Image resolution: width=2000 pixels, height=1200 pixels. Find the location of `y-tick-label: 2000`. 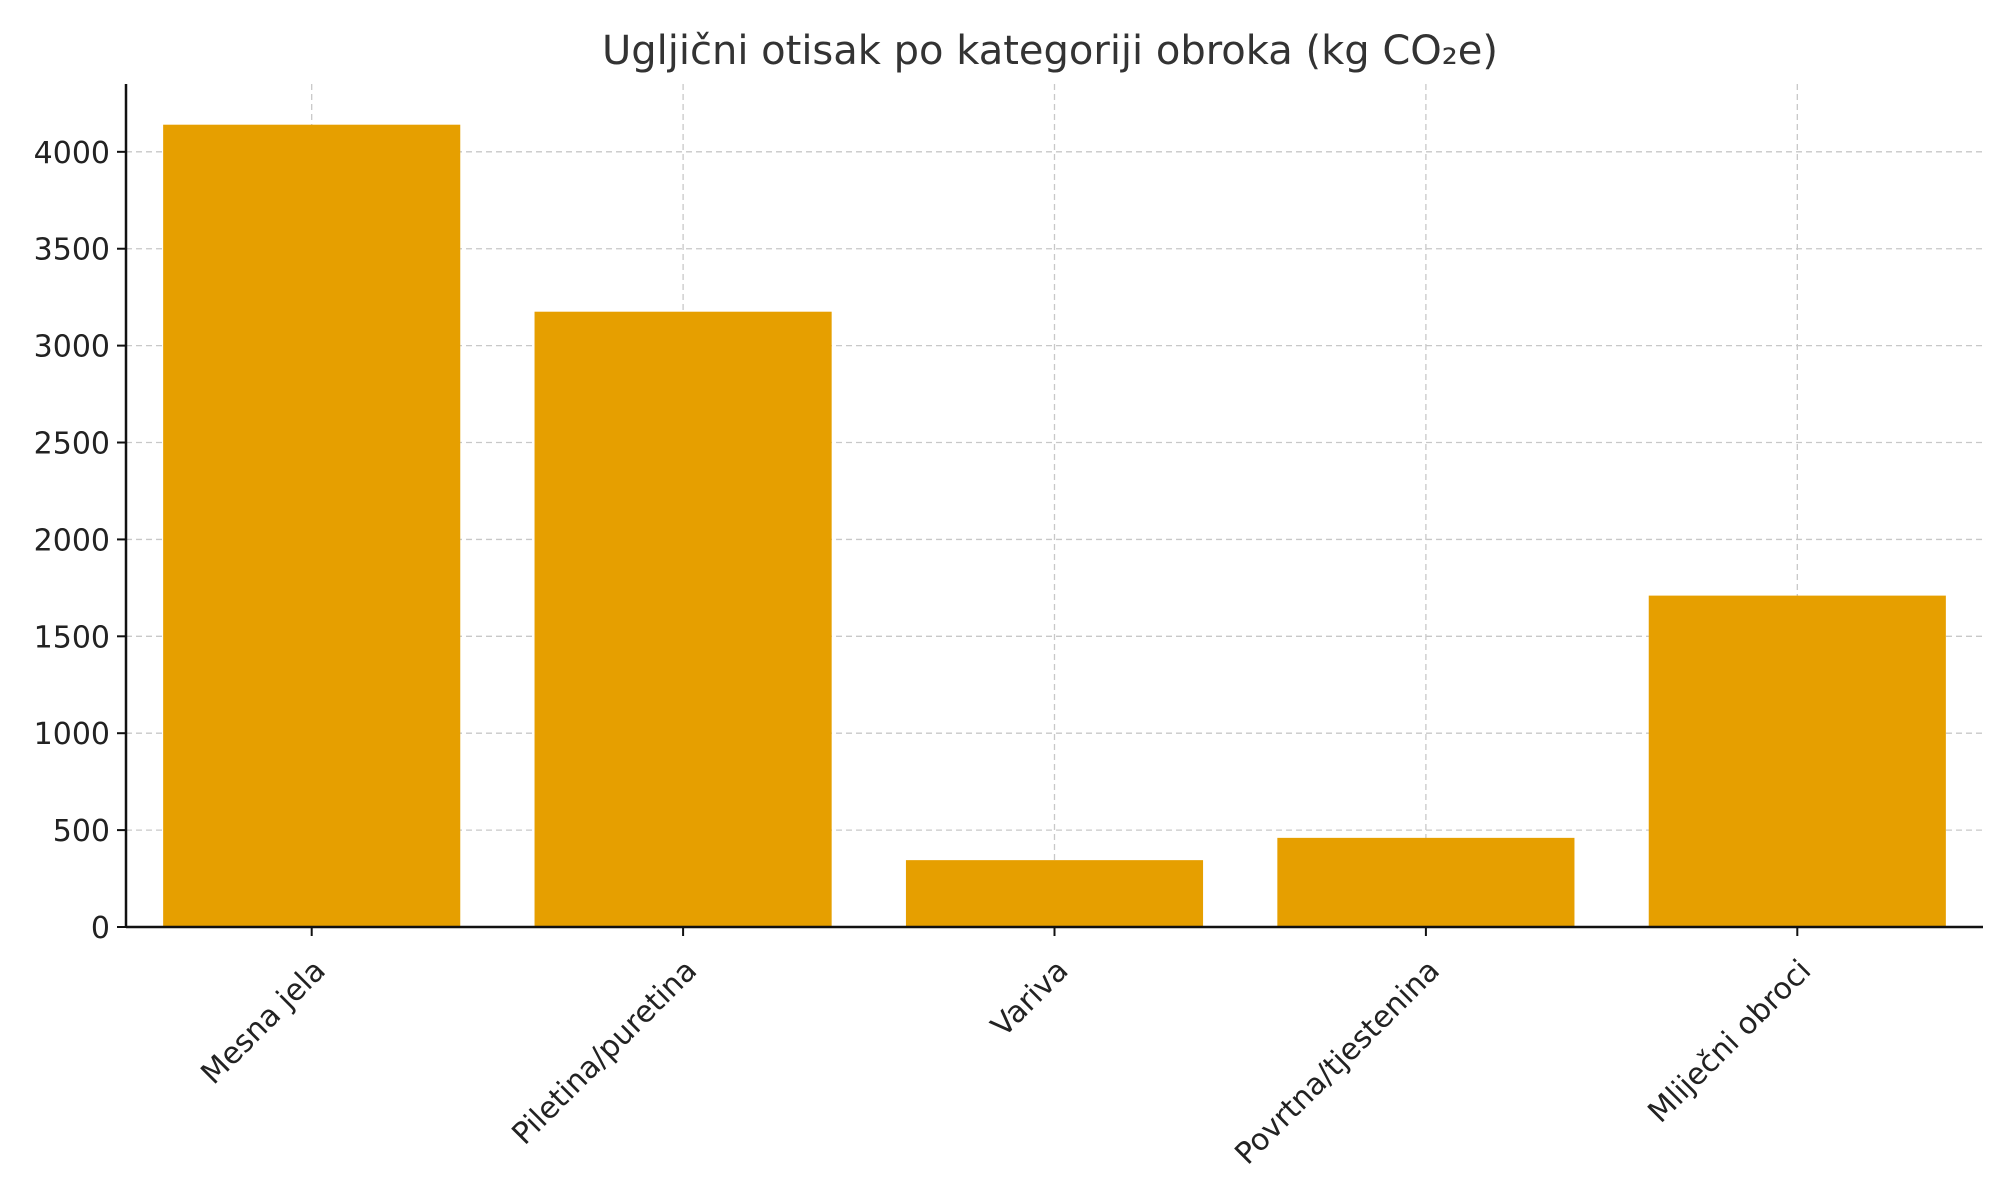

y-tick-label: 2000 is located at coordinates (72, 540).